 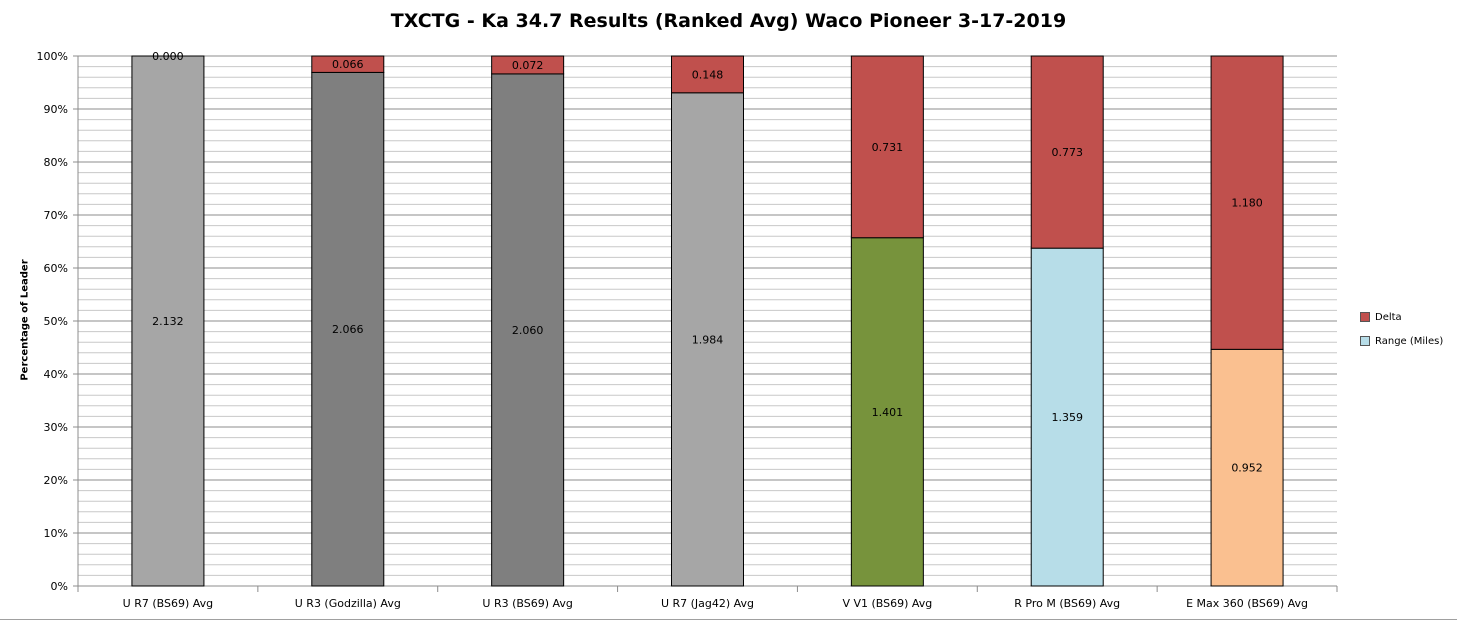 I want to click on y-tick-label: 60%, so click(x=56, y=268).